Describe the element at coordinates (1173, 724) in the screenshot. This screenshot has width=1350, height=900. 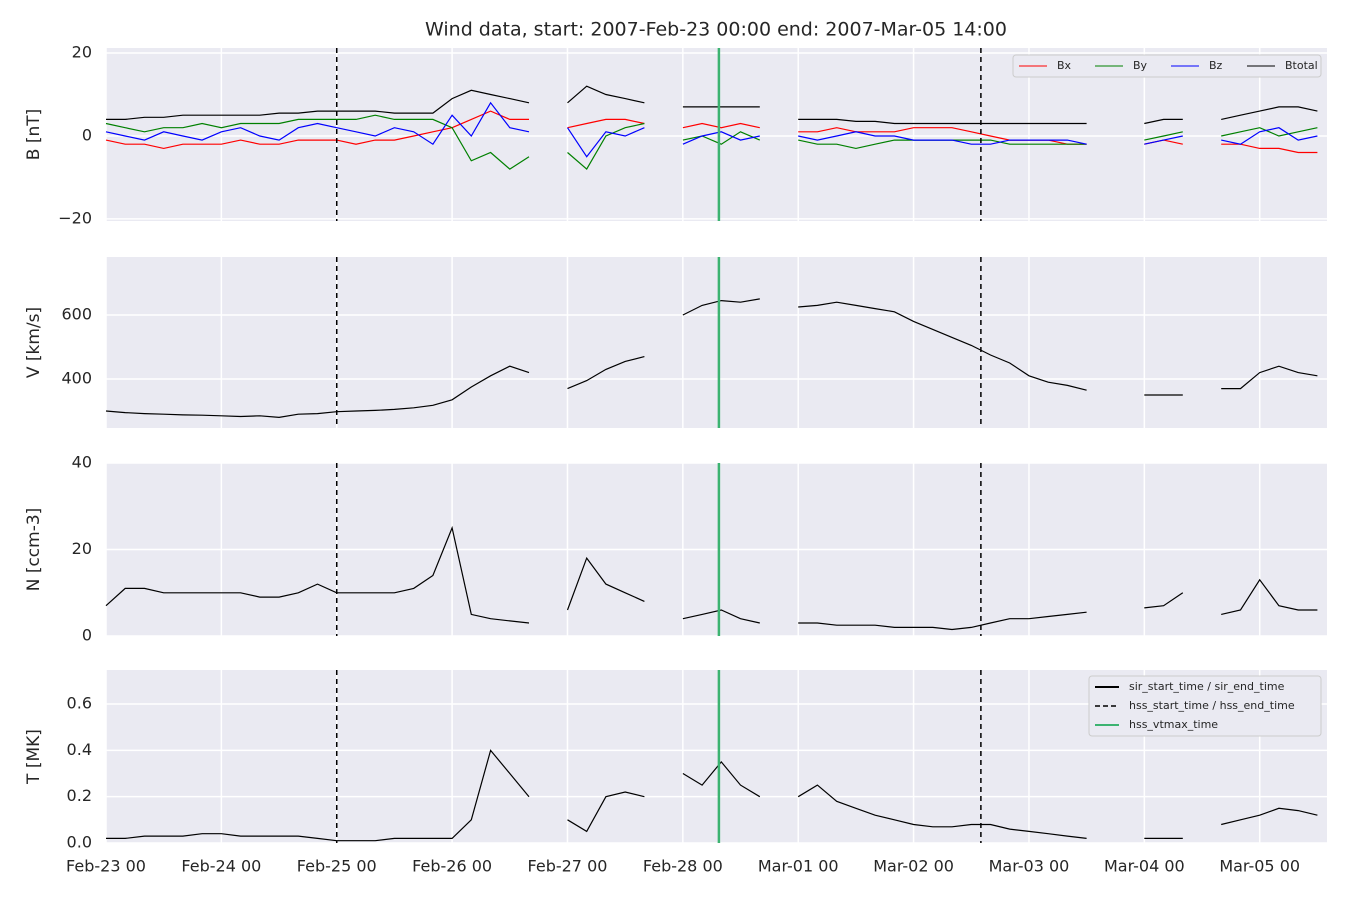
I see `legend-label: hss_vtmax_time` at that location.